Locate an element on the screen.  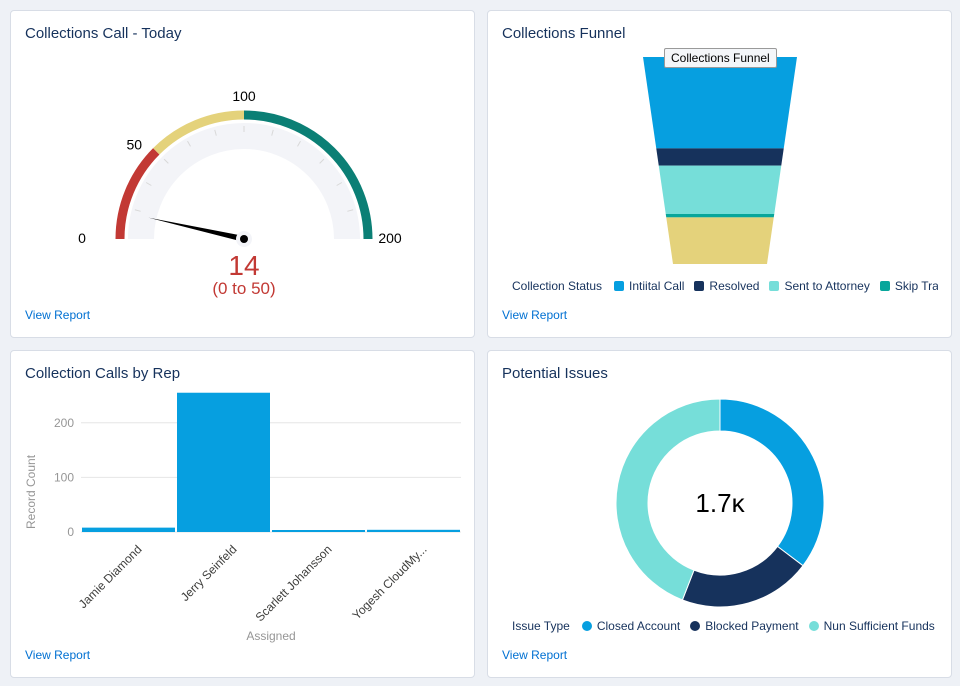
donut-legend-title: Issue Type is located at coordinates (541, 626).